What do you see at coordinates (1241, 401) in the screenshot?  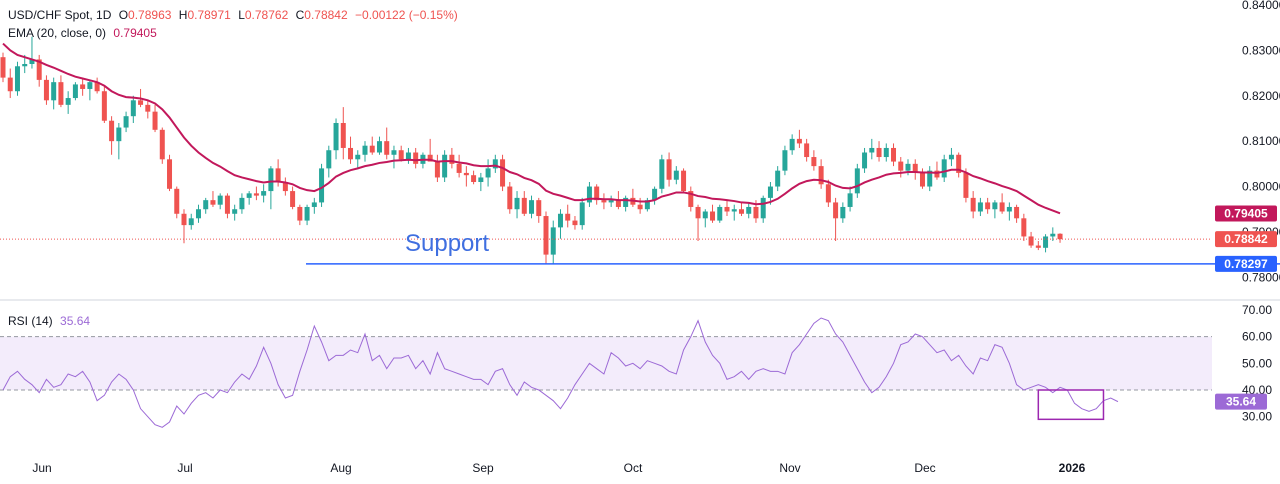 I see `rsi-tag` at bounding box center [1241, 401].